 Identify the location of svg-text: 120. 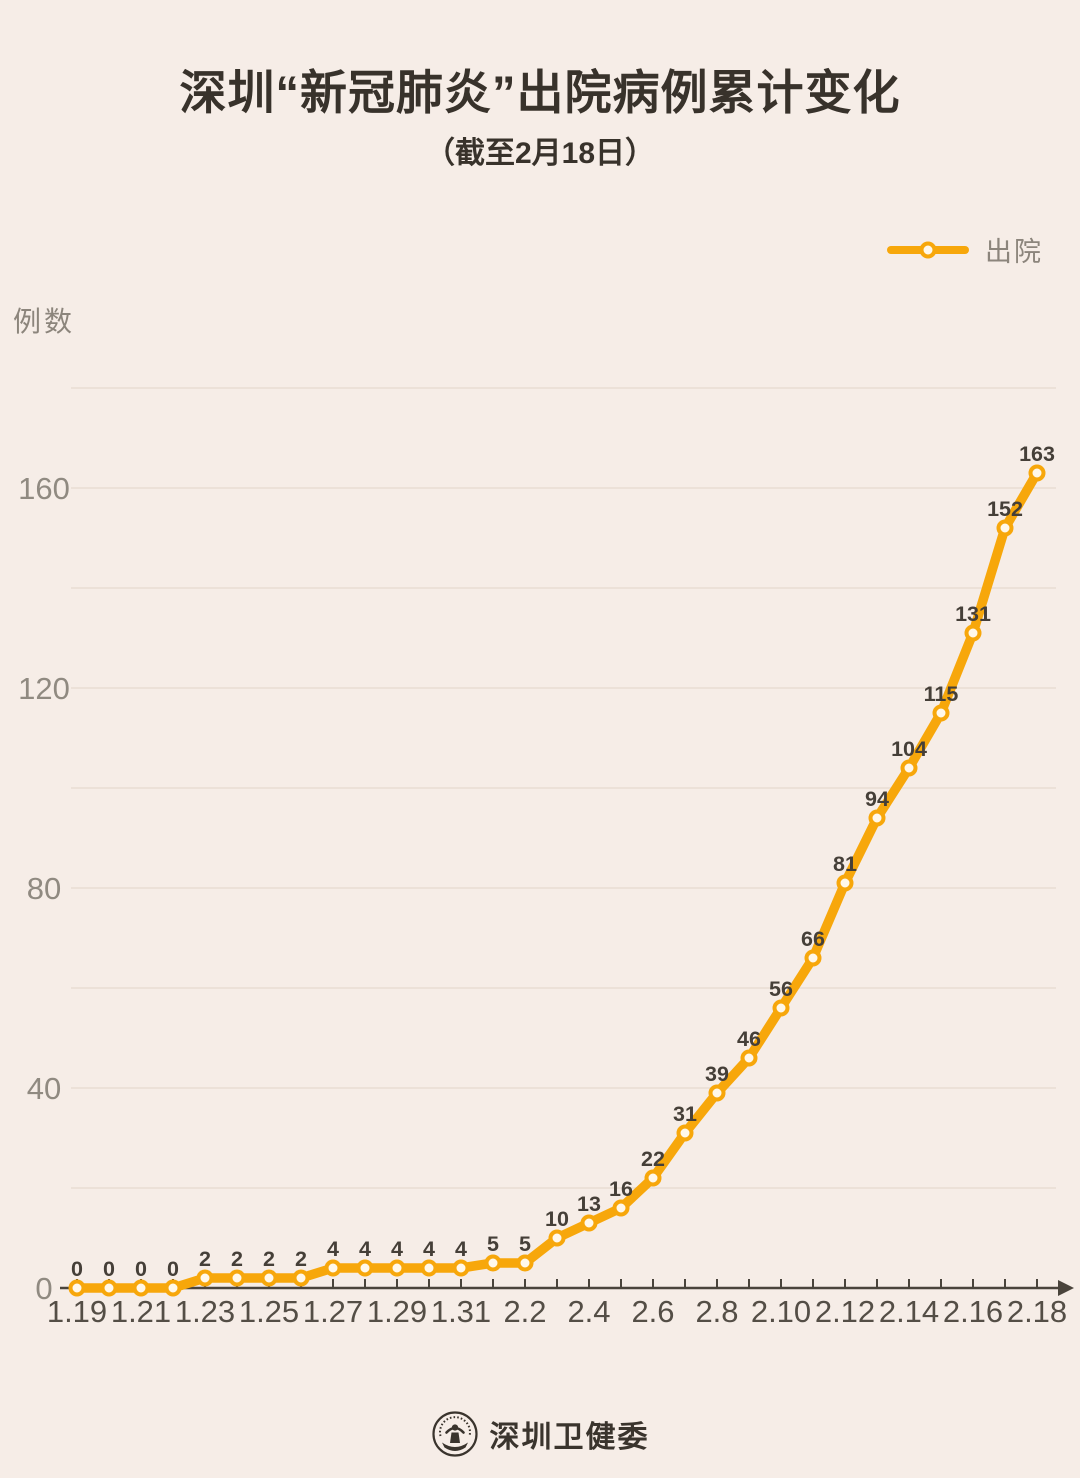
(44, 688).